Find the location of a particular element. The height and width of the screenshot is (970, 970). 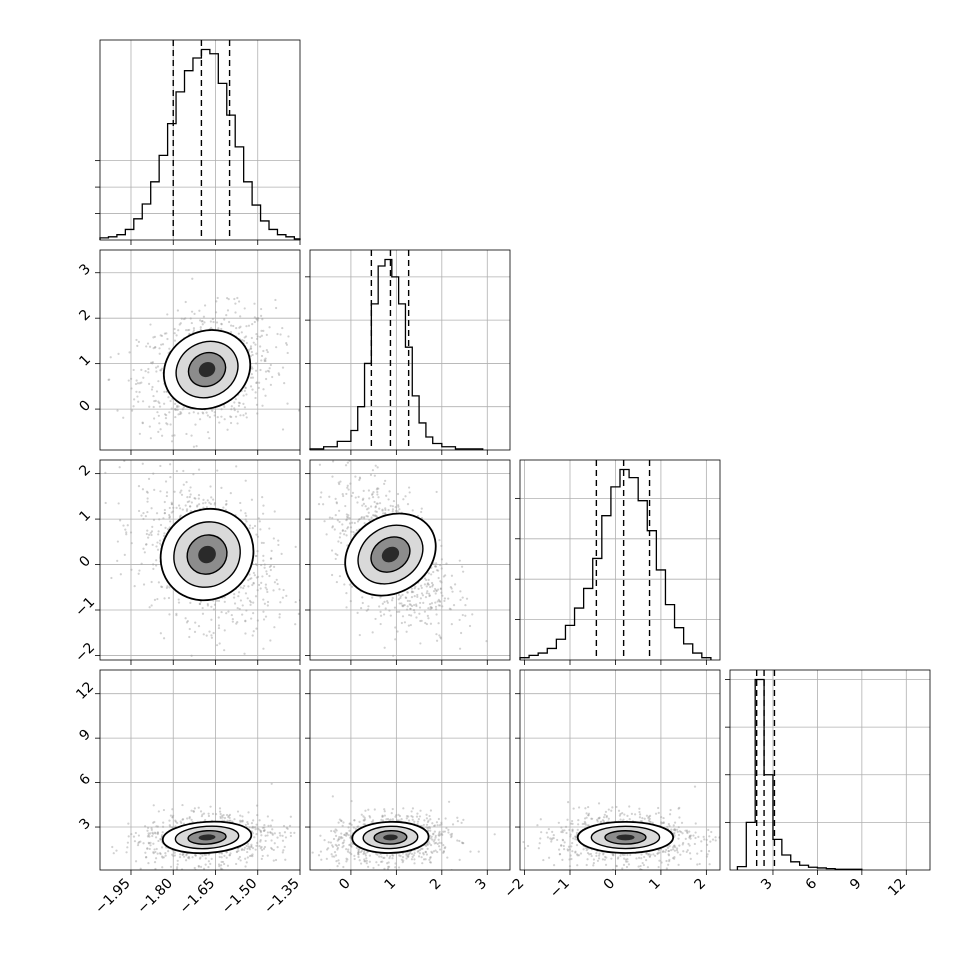

density-contour is located at coordinates (207, 554).